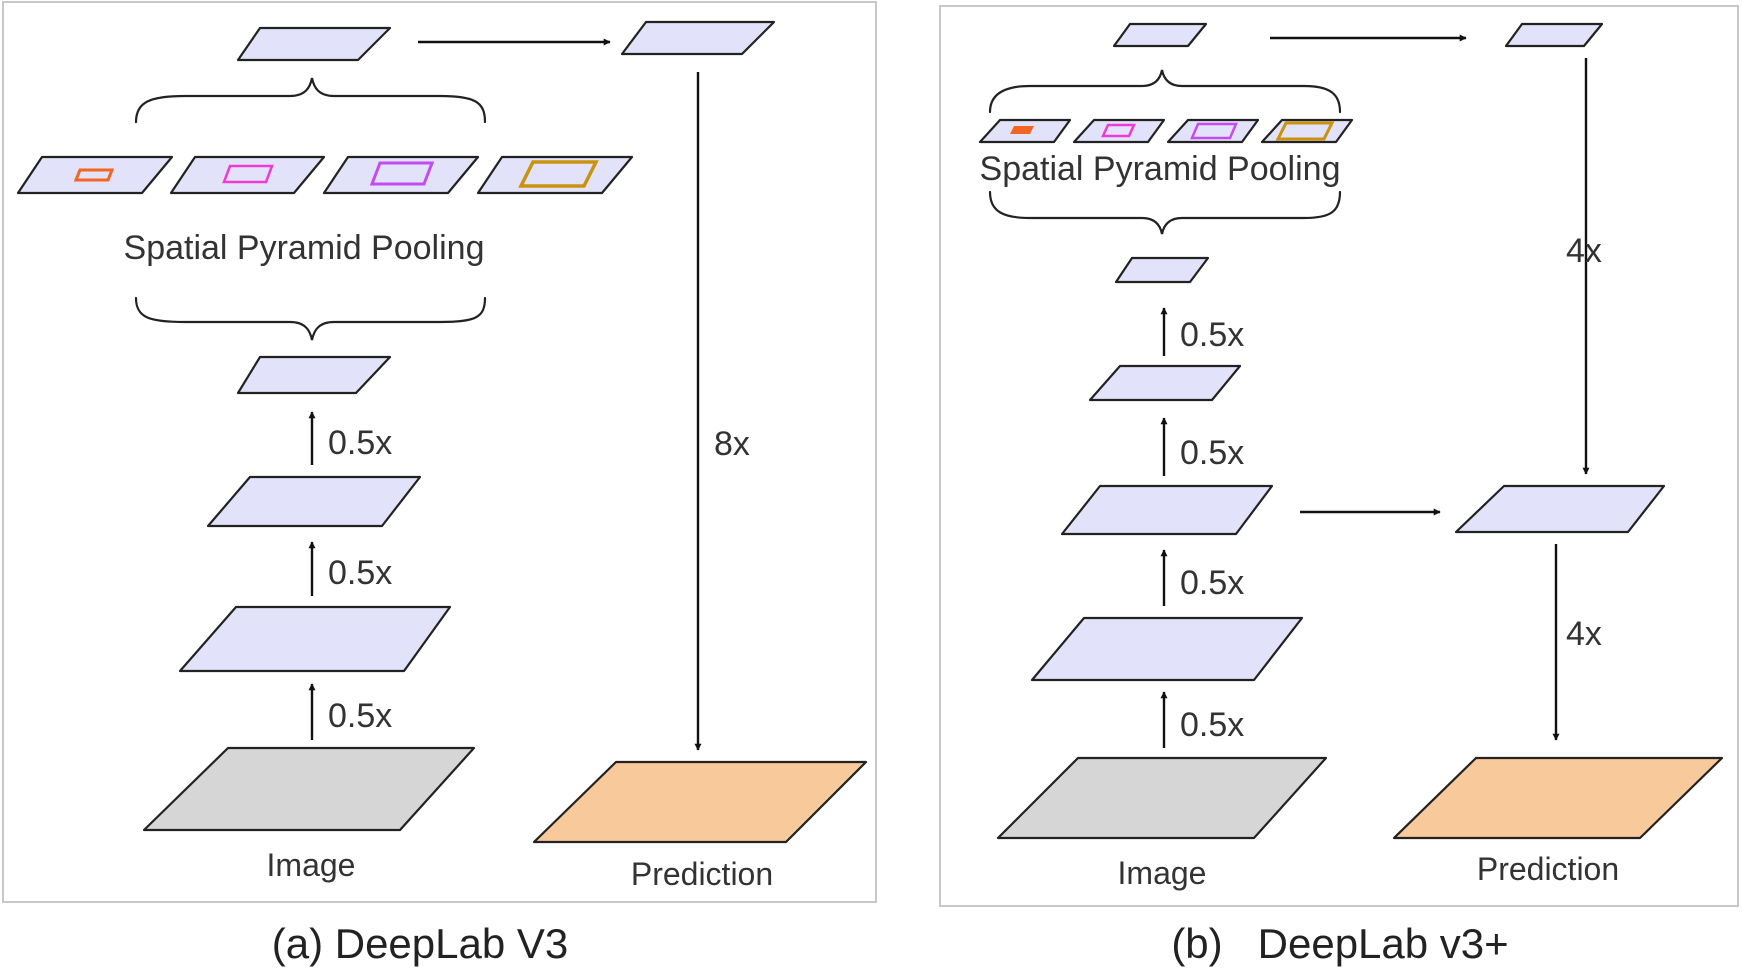 The image size is (1742, 976). Describe the element at coordinates (420, 943) in the screenshot. I see `panel-a-caption: (a) DeepLab V3` at that location.